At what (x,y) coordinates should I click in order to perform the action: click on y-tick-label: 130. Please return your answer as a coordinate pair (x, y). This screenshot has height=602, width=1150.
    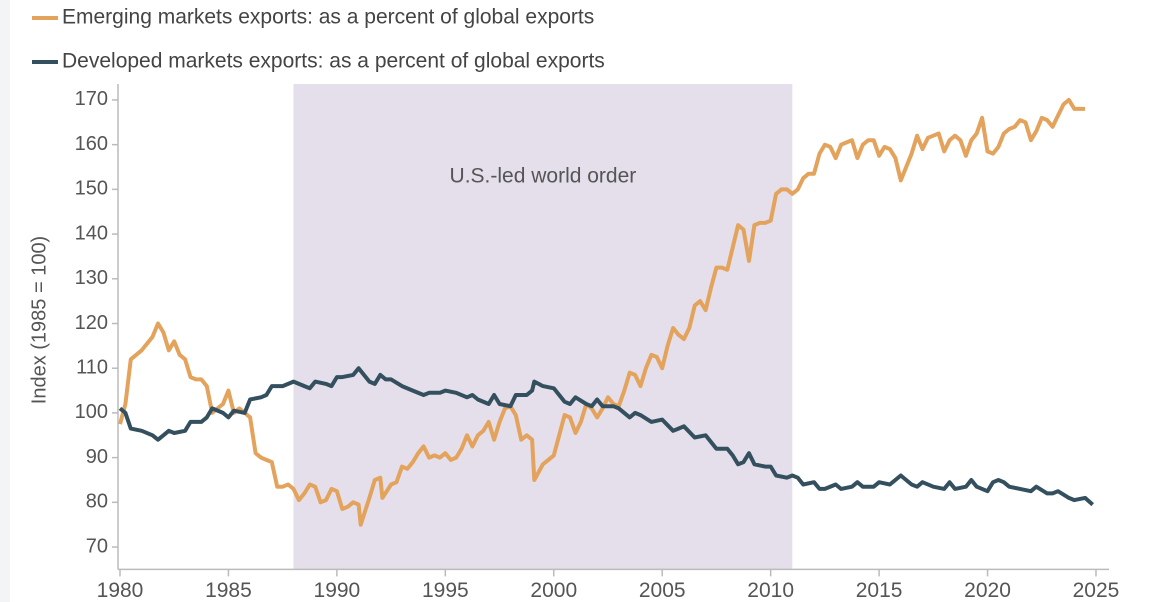
    Looking at the image, I should click on (91, 278).